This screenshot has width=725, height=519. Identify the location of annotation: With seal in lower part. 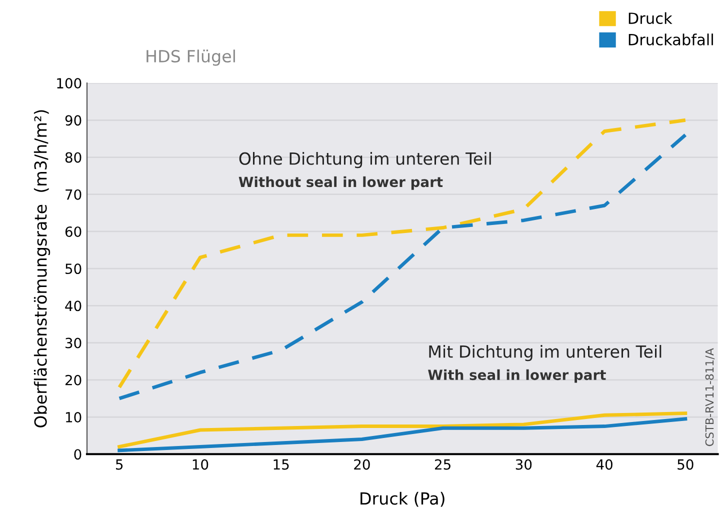
(517, 376).